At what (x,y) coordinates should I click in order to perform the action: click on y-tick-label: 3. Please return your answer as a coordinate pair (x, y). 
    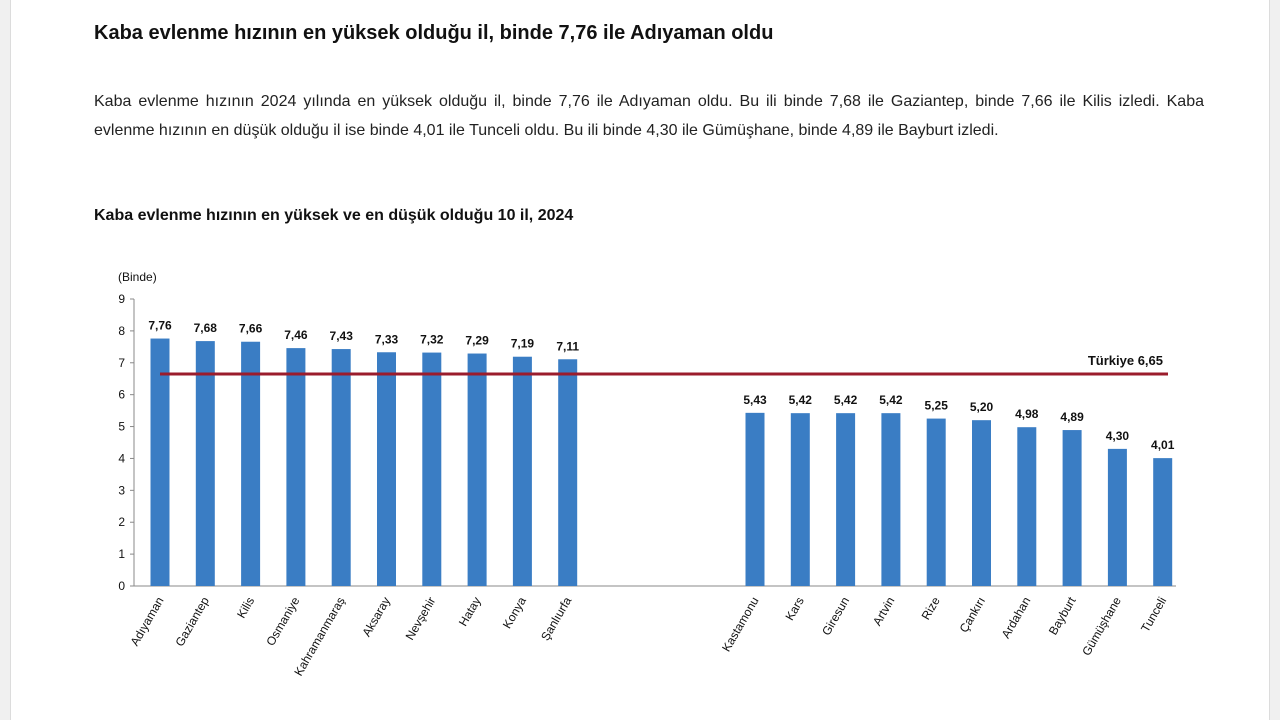
    Looking at the image, I should click on (121, 490).